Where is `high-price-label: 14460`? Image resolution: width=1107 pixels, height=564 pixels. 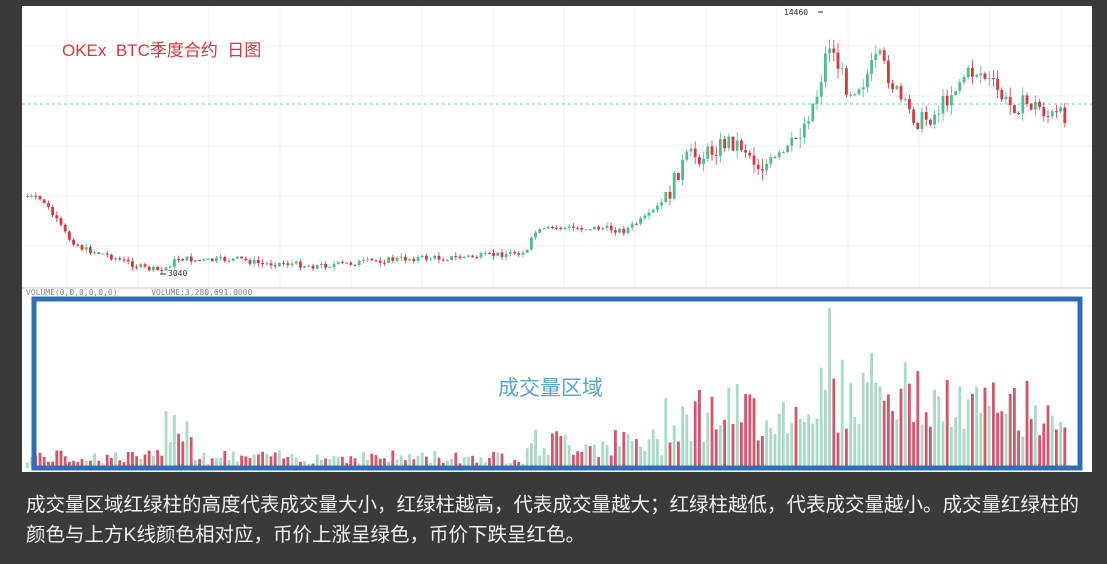 high-price-label: 14460 is located at coordinates (796, 12).